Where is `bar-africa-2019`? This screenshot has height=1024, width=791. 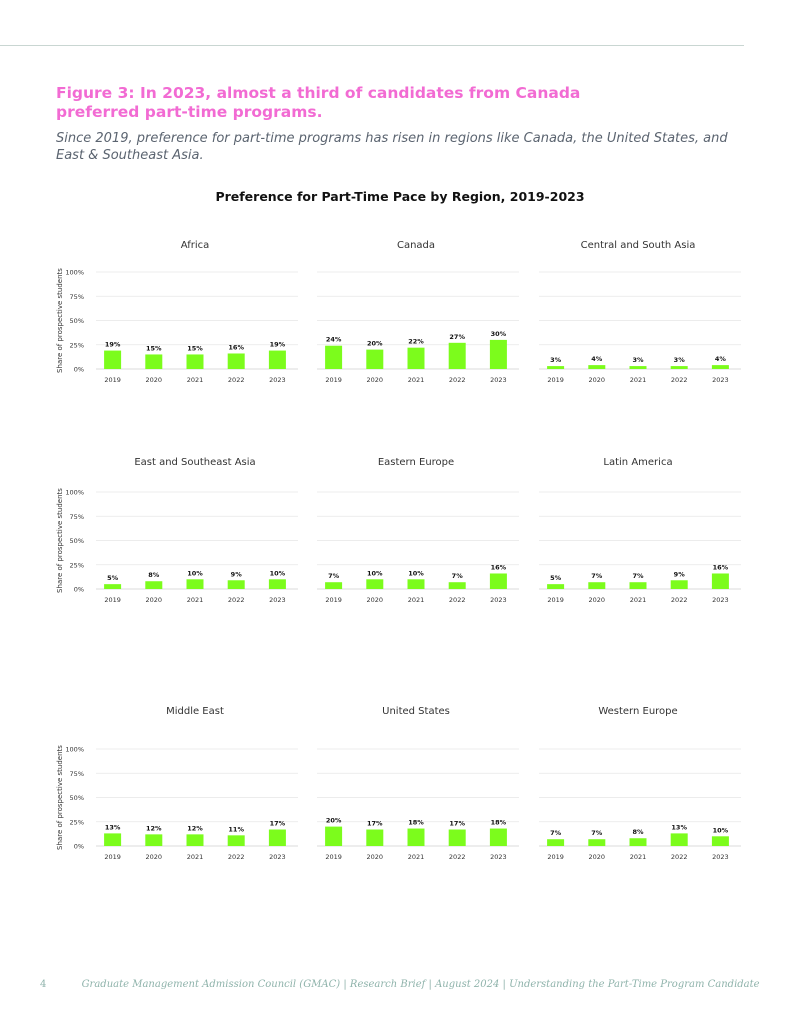
bar-africa-2019 is located at coordinates (113, 359).